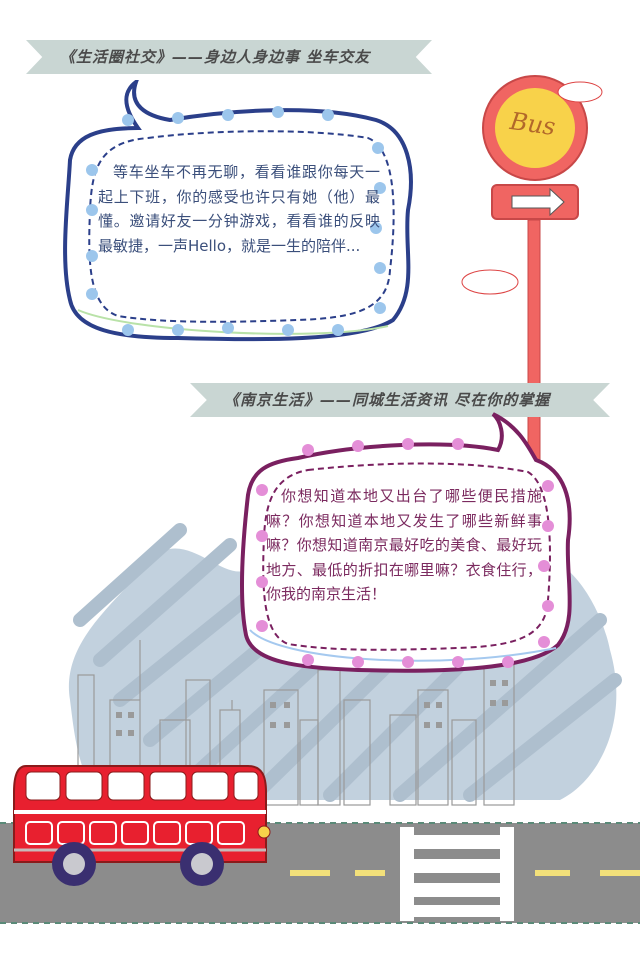 The height and width of the screenshot is (960, 640). What do you see at coordinates (229, 57) in the screenshot?
I see `section1-heading: 《生活圈社交》——身边人身边事 坐车交友` at bounding box center [229, 57].